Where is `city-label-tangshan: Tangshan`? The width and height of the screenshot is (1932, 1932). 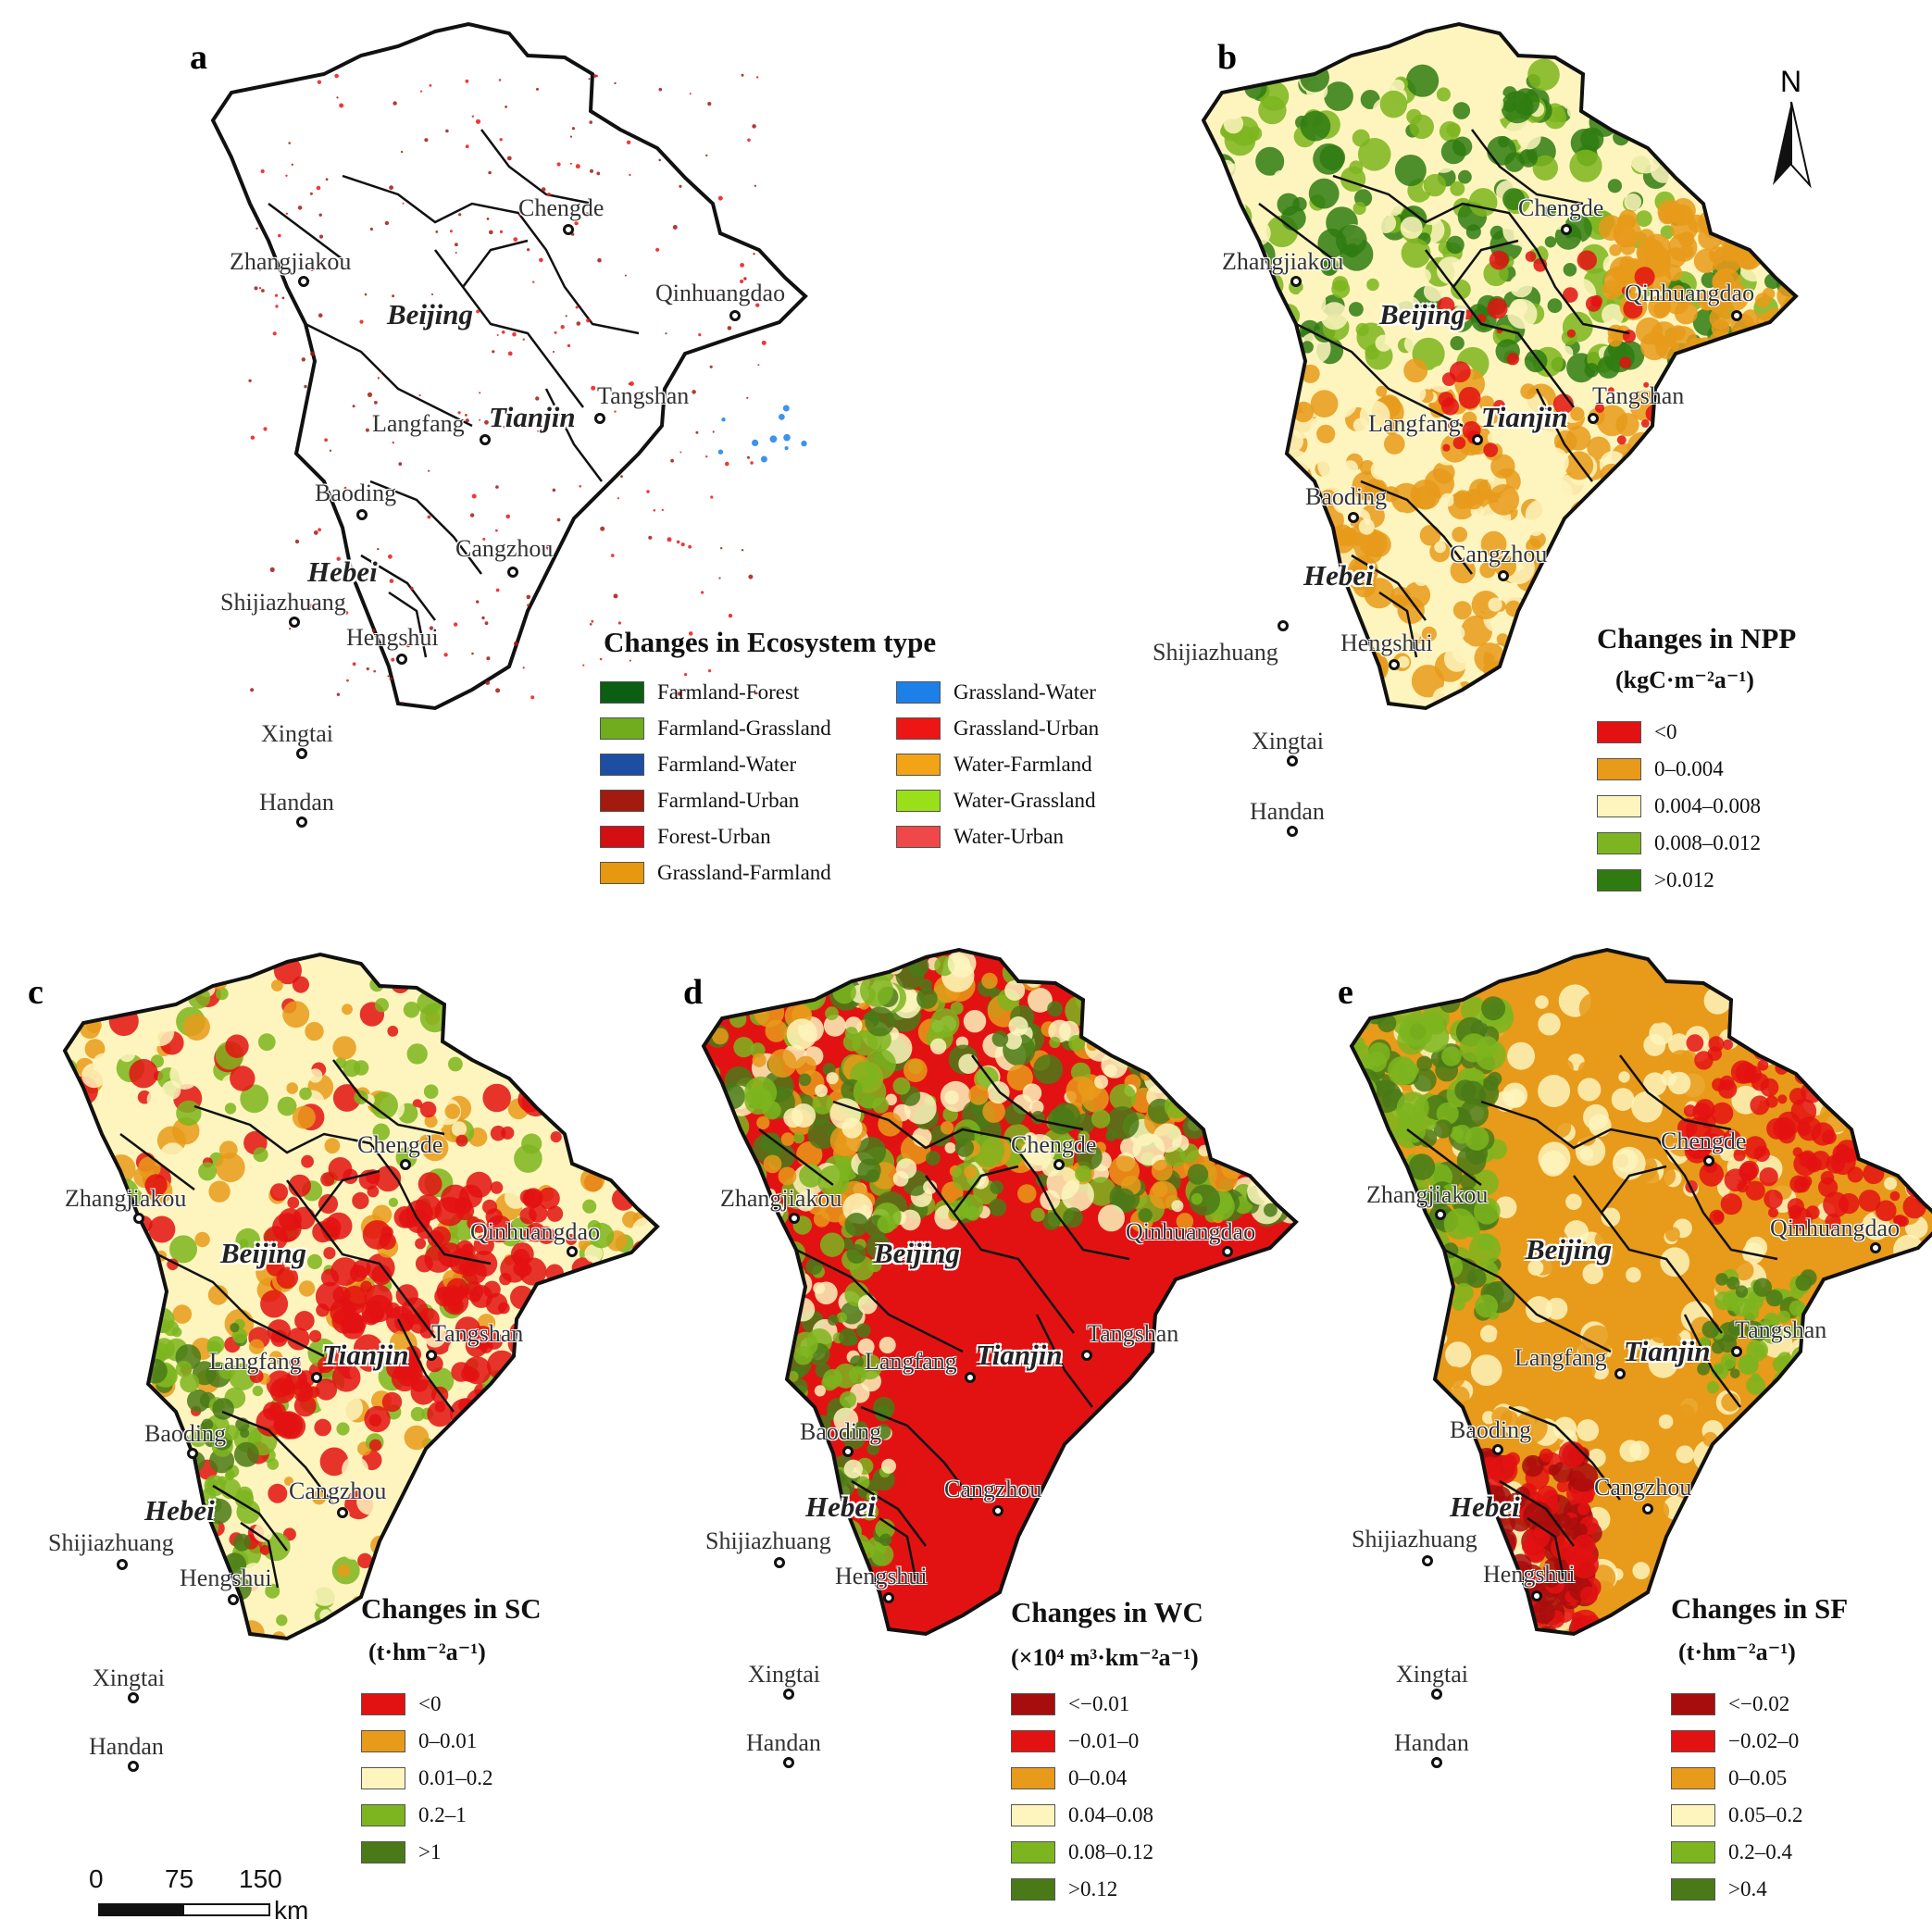 city-label-tangshan: Tangshan is located at coordinates (477, 1333).